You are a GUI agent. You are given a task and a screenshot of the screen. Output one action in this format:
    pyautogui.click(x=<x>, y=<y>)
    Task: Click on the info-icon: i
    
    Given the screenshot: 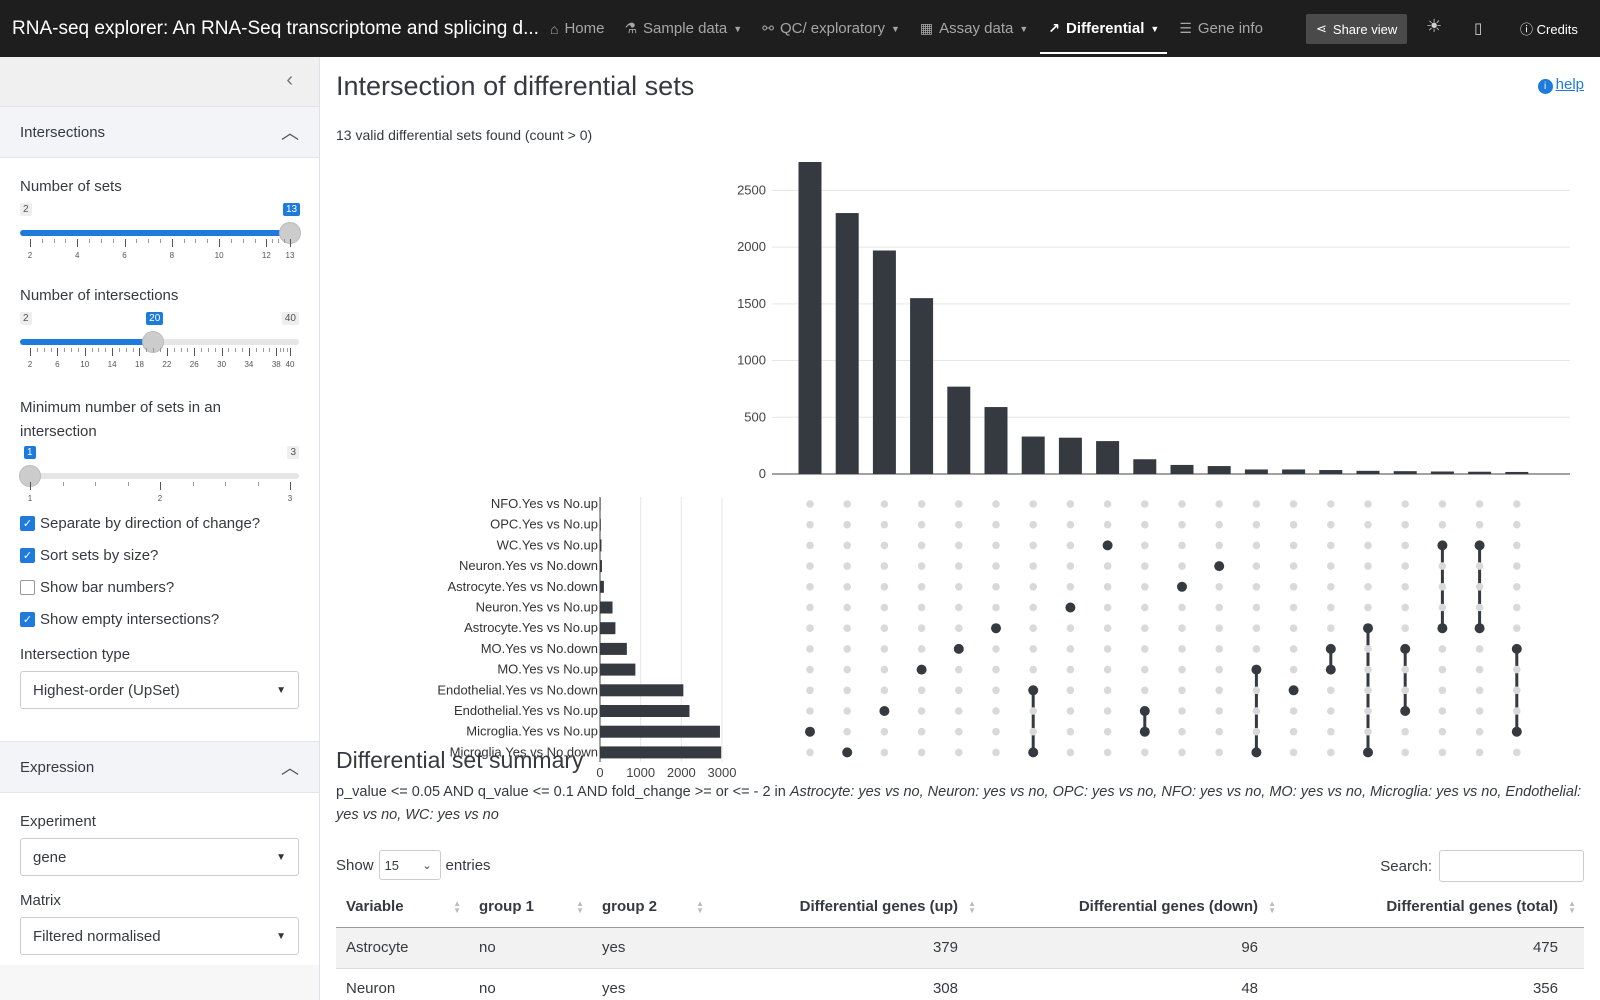 What is the action you would take?
    pyautogui.click(x=1545, y=86)
    